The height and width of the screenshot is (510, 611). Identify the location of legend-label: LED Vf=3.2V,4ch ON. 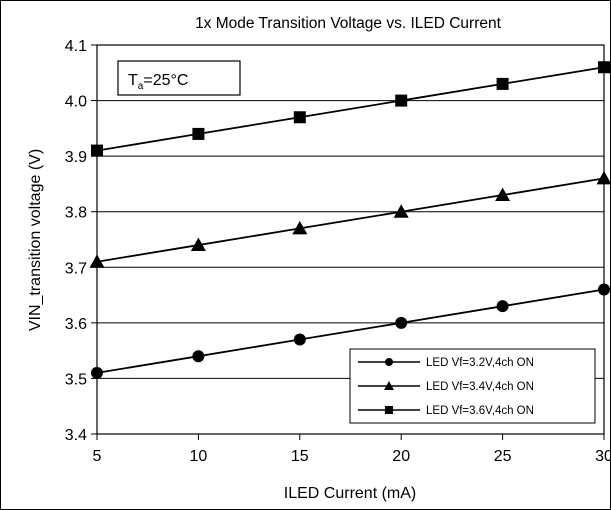
(480, 363).